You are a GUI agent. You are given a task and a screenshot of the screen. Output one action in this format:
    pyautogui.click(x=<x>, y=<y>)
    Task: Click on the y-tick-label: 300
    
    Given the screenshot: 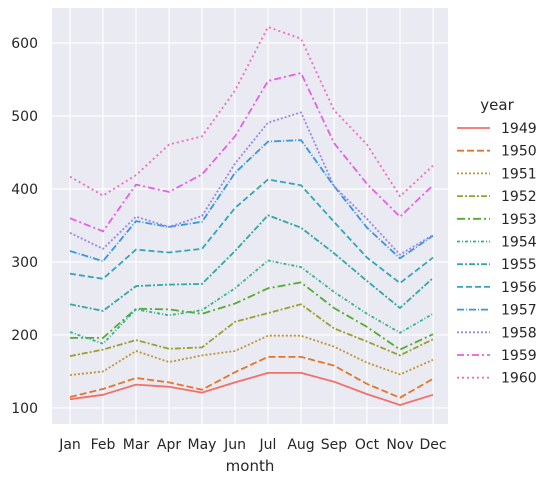 What is the action you would take?
    pyautogui.click(x=24, y=263)
    